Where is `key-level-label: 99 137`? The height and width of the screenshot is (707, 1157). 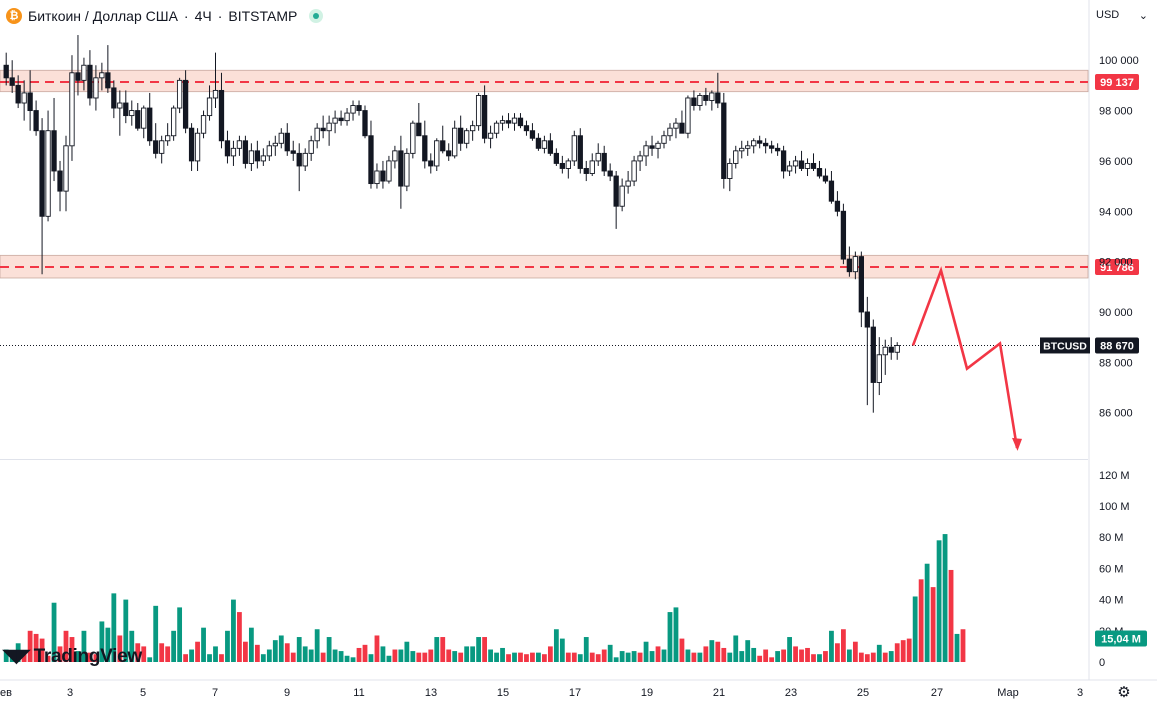 key-level-label: 99 137 is located at coordinates (1117, 83).